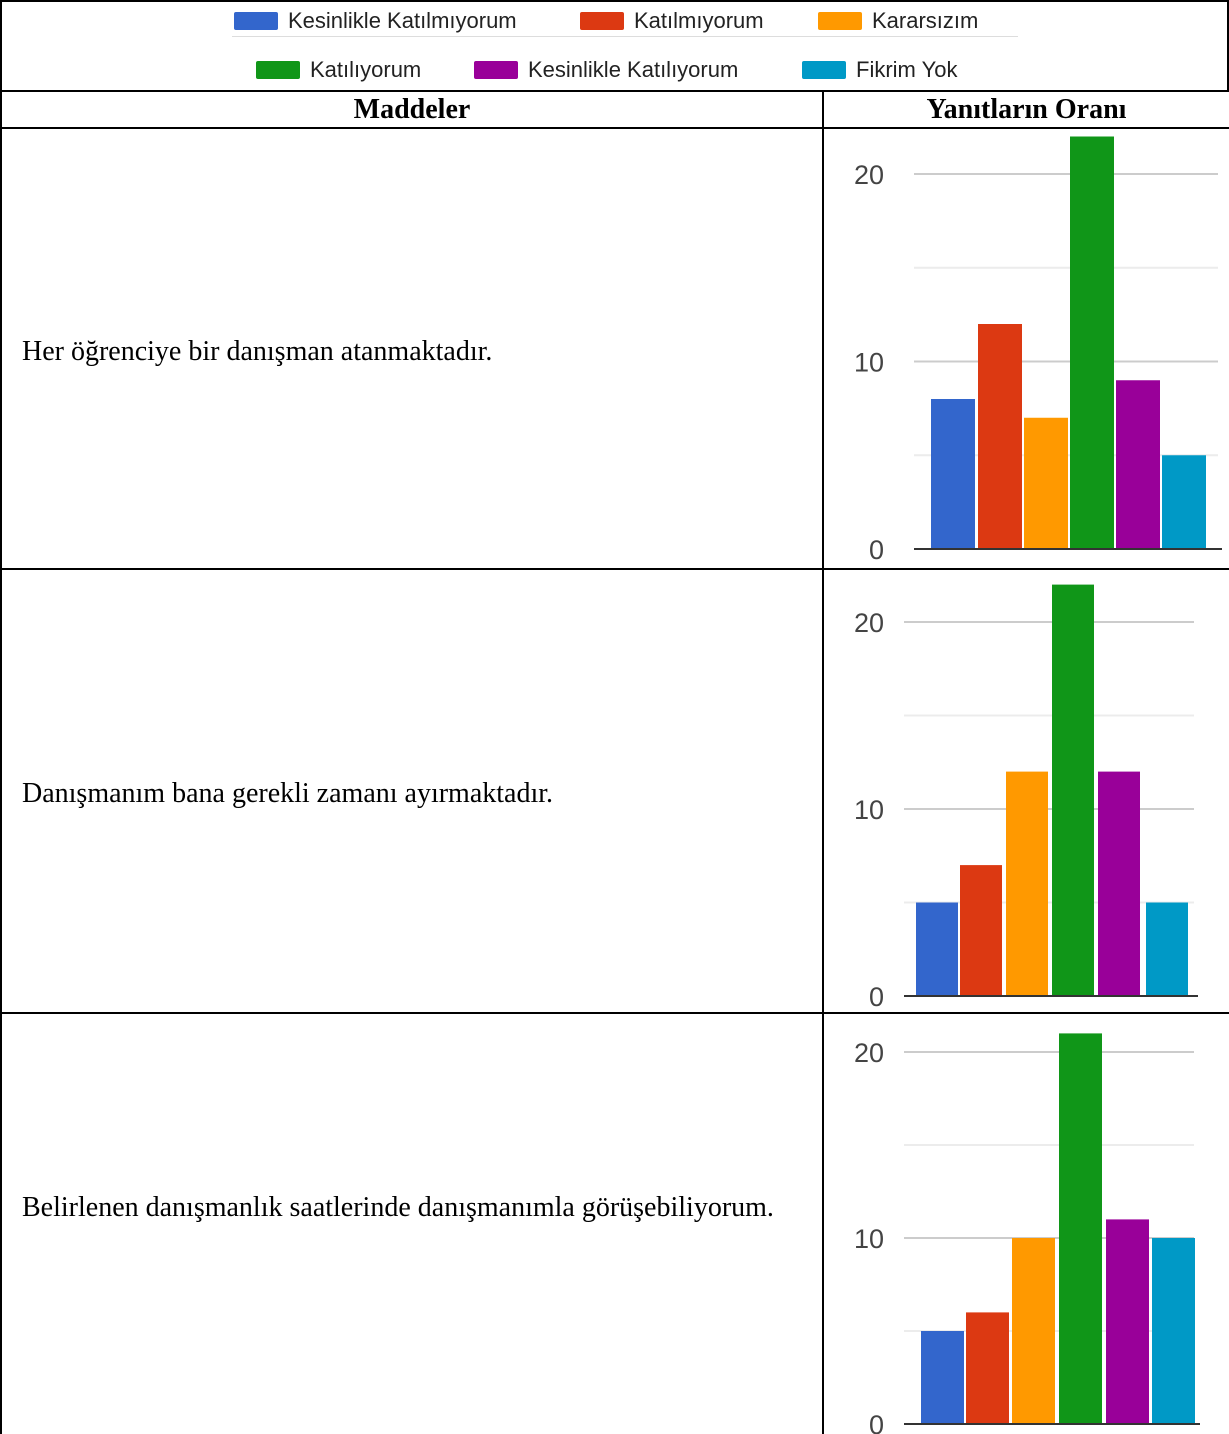  Describe the element at coordinates (614, 1) in the screenshot. I see `table-border-top` at that location.